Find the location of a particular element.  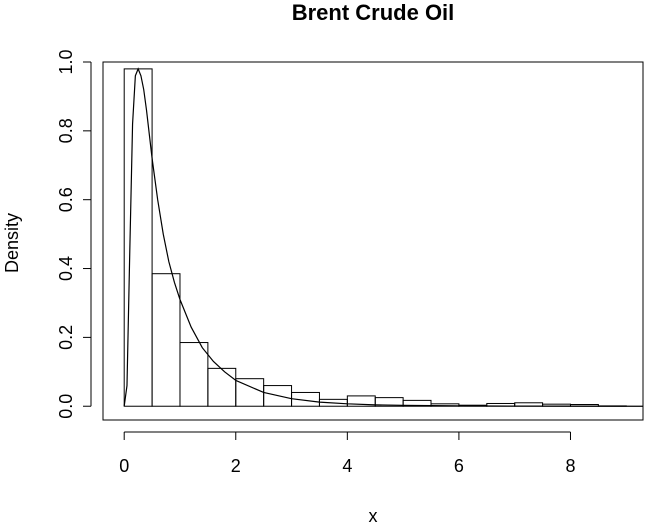

y-tick-label: 0.2 is located at coordinates (66, 337).